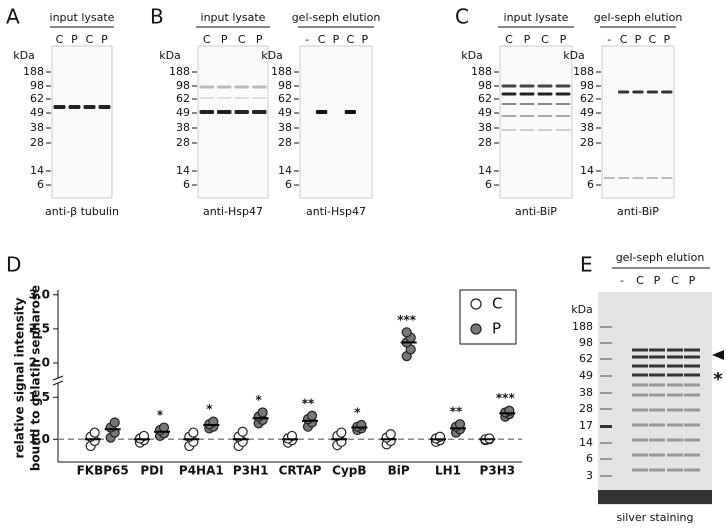  What do you see at coordinates (233, 211) in the screenshot?
I see `antibody-label: anti-Hsp47` at bounding box center [233, 211].